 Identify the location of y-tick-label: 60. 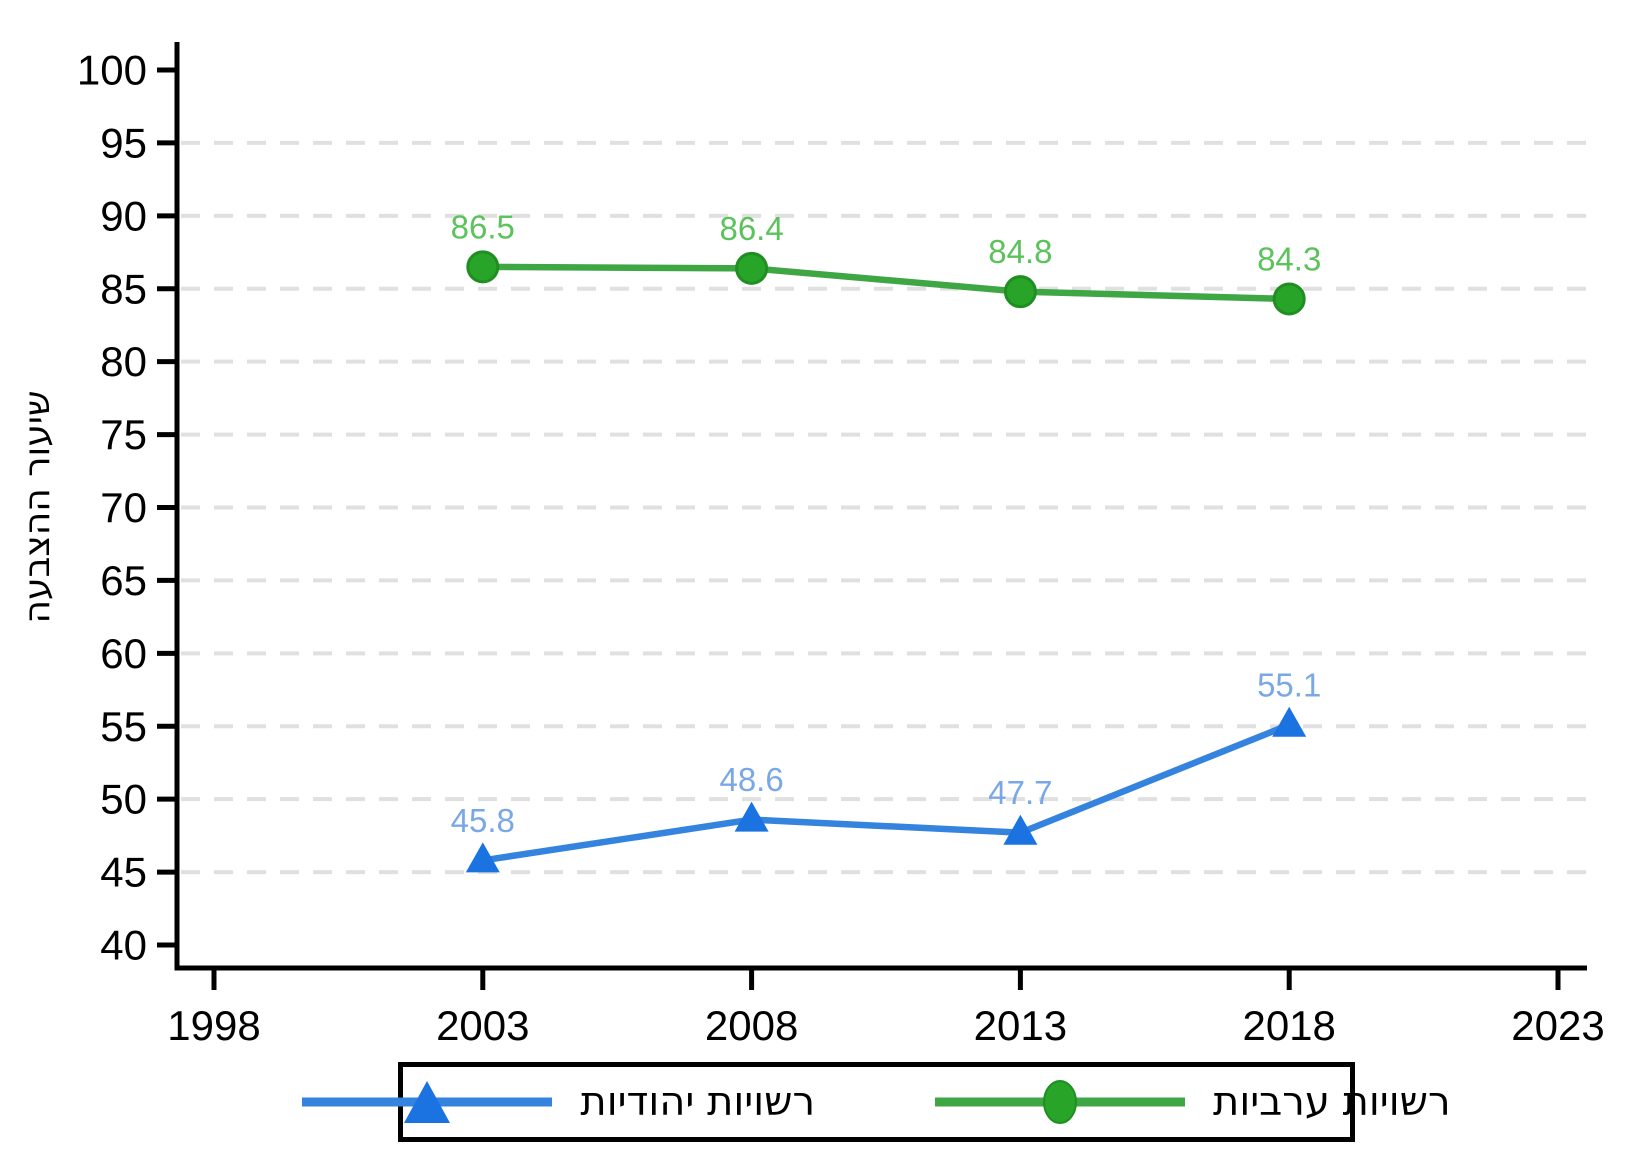
(123, 653).